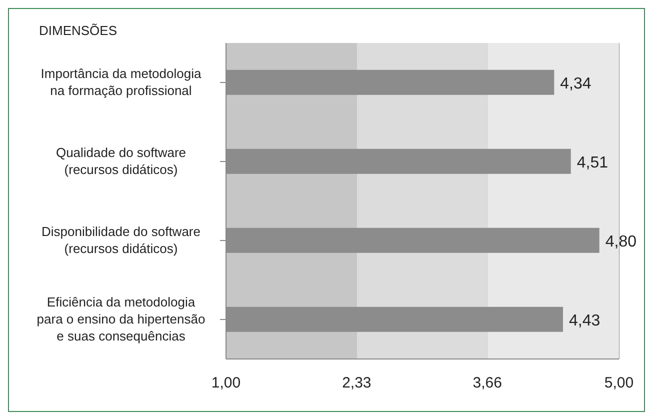 The height and width of the screenshot is (420, 653). What do you see at coordinates (226, 383) in the screenshot?
I see `x-tick-label: 1,00` at bounding box center [226, 383].